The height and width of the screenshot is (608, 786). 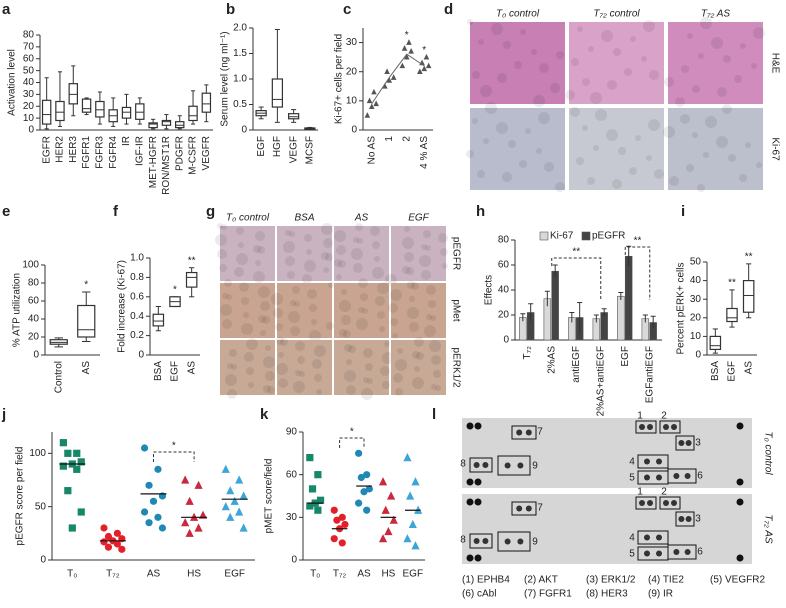 I want to click on x-tick-label: 2, so click(x=406, y=139).